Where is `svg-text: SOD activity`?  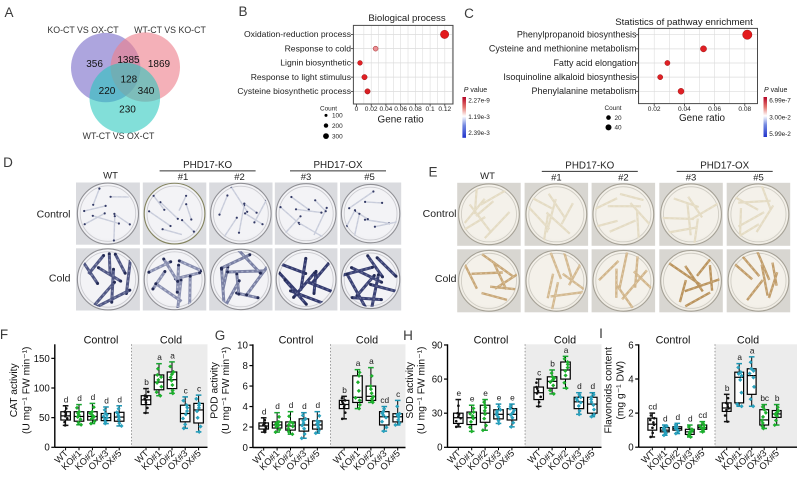
svg-text: SOD activity is located at coordinates (410, 389).